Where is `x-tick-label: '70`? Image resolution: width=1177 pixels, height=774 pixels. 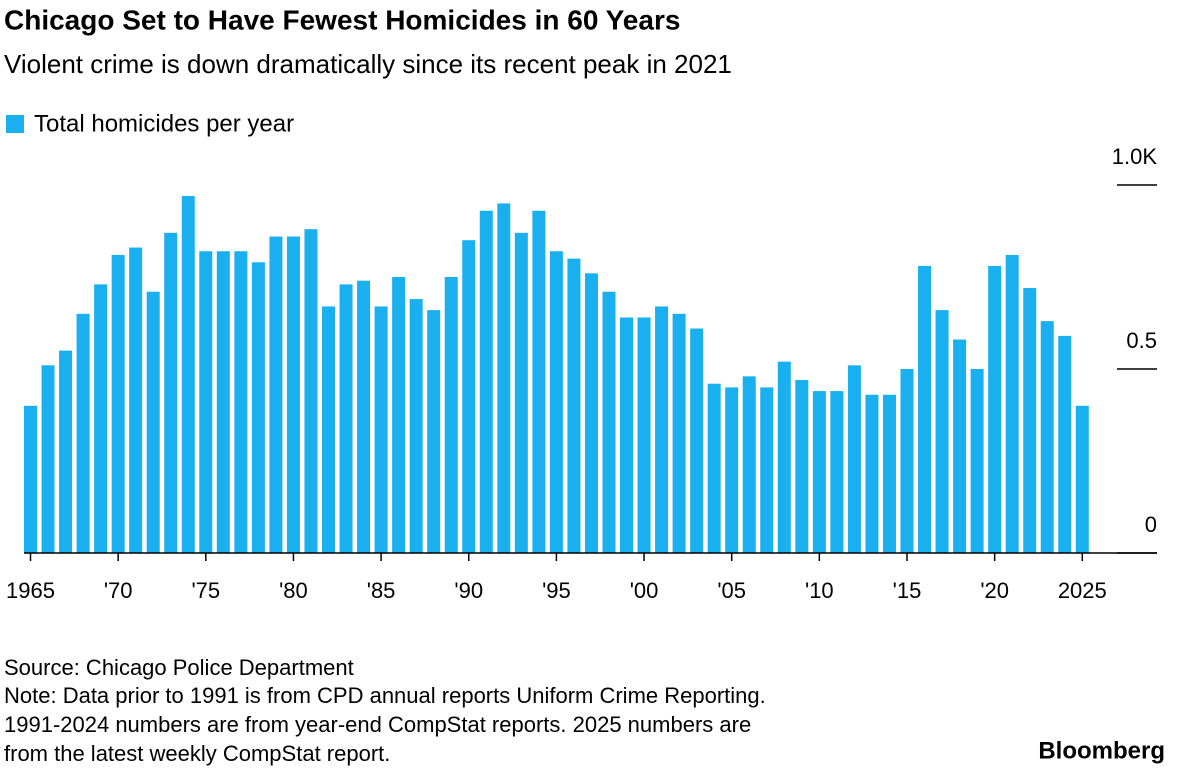
x-tick-label: '70 is located at coordinates (118, 590).